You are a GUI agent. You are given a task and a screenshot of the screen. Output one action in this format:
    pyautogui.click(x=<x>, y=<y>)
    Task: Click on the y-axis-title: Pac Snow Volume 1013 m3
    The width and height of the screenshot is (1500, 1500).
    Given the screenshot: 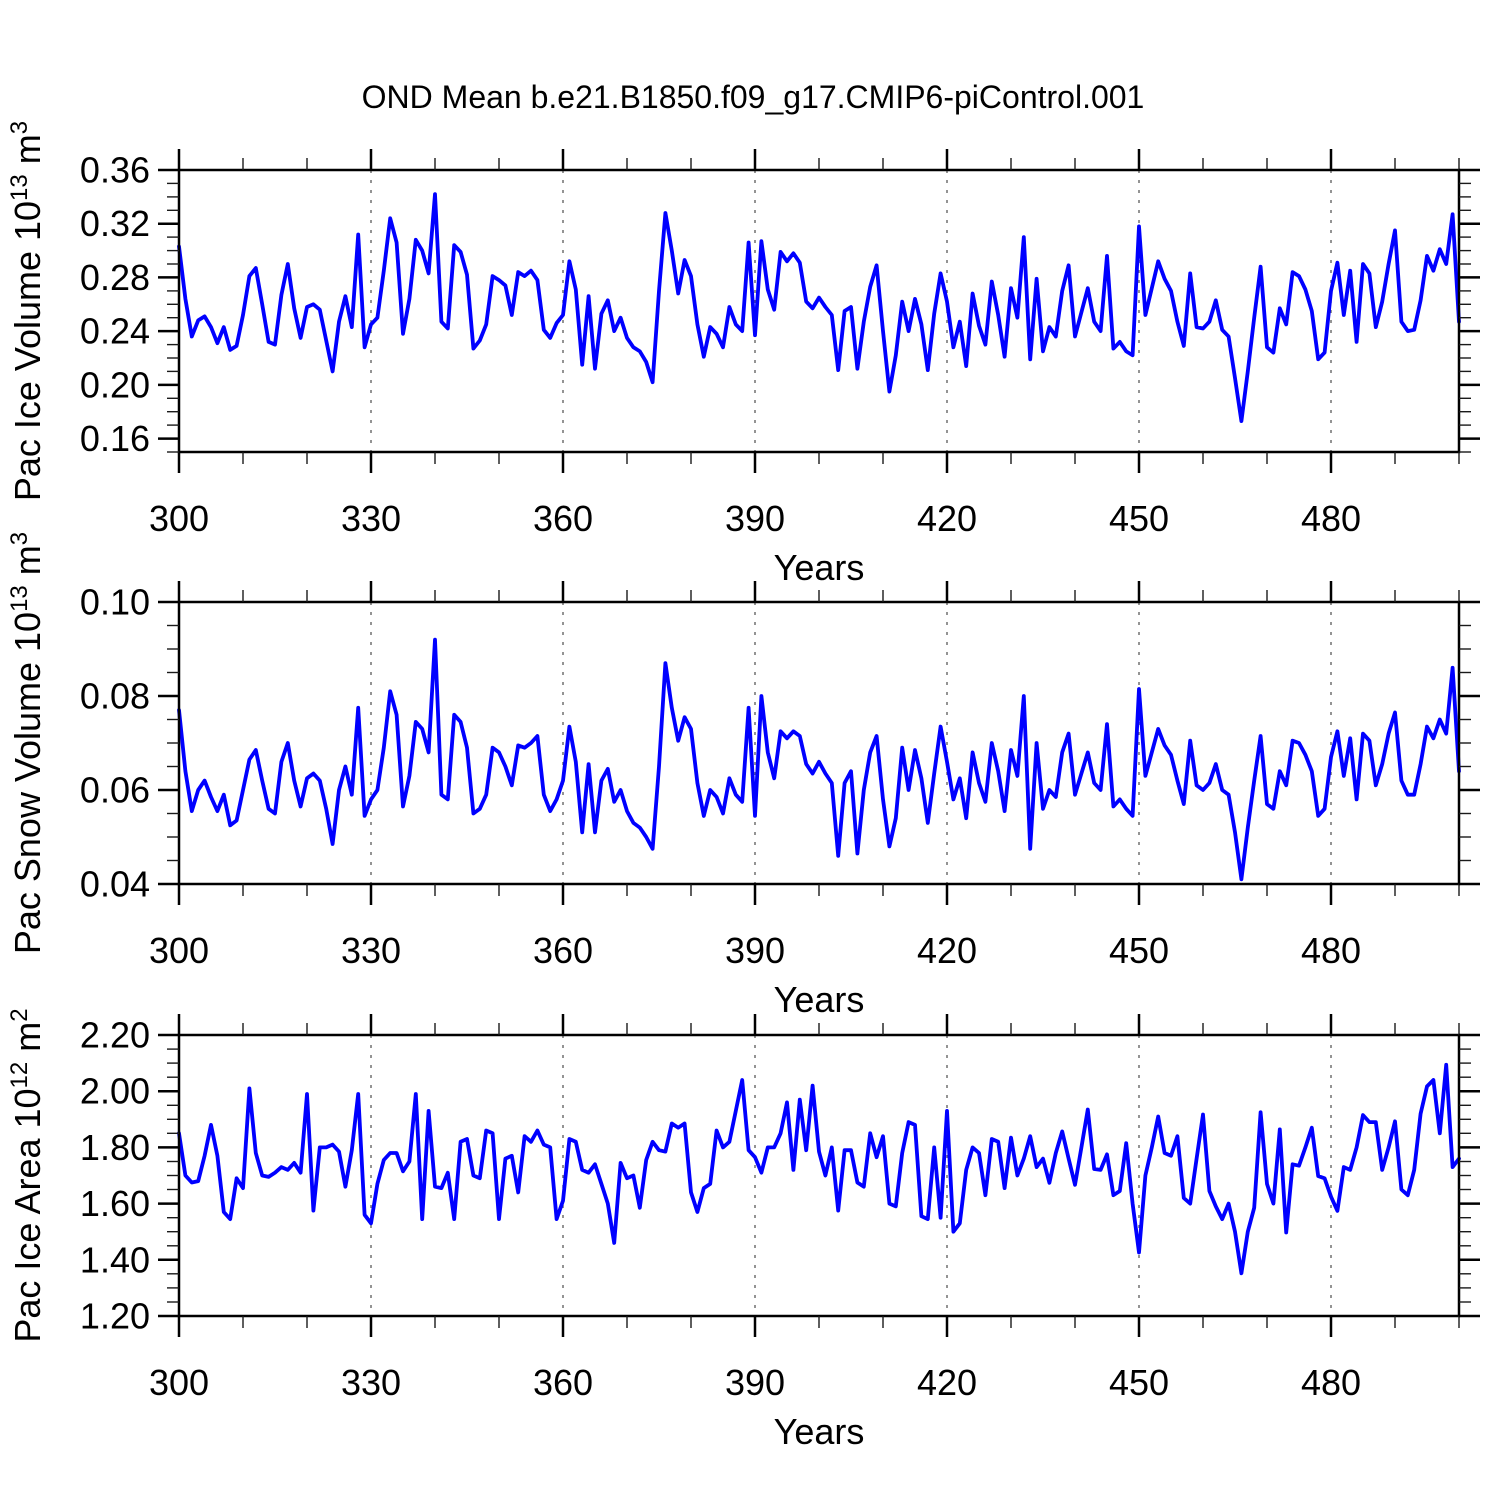 What is the action you would take?
    pyautogui.click(x=27, y=743)
    